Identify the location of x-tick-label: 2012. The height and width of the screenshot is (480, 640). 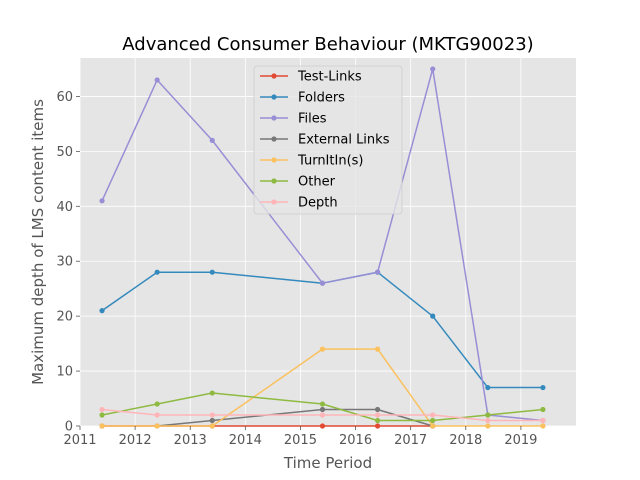
(135, 440).